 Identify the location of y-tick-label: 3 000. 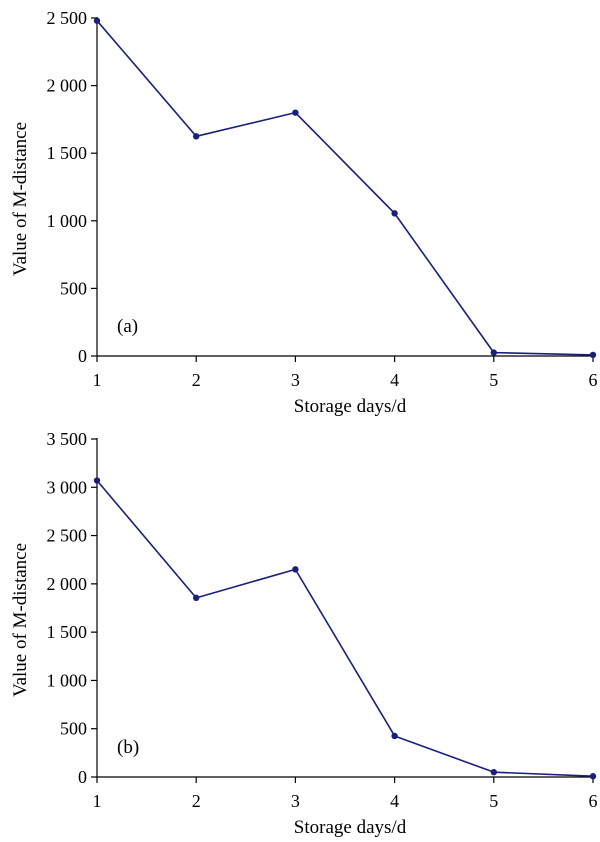
(67, 487).